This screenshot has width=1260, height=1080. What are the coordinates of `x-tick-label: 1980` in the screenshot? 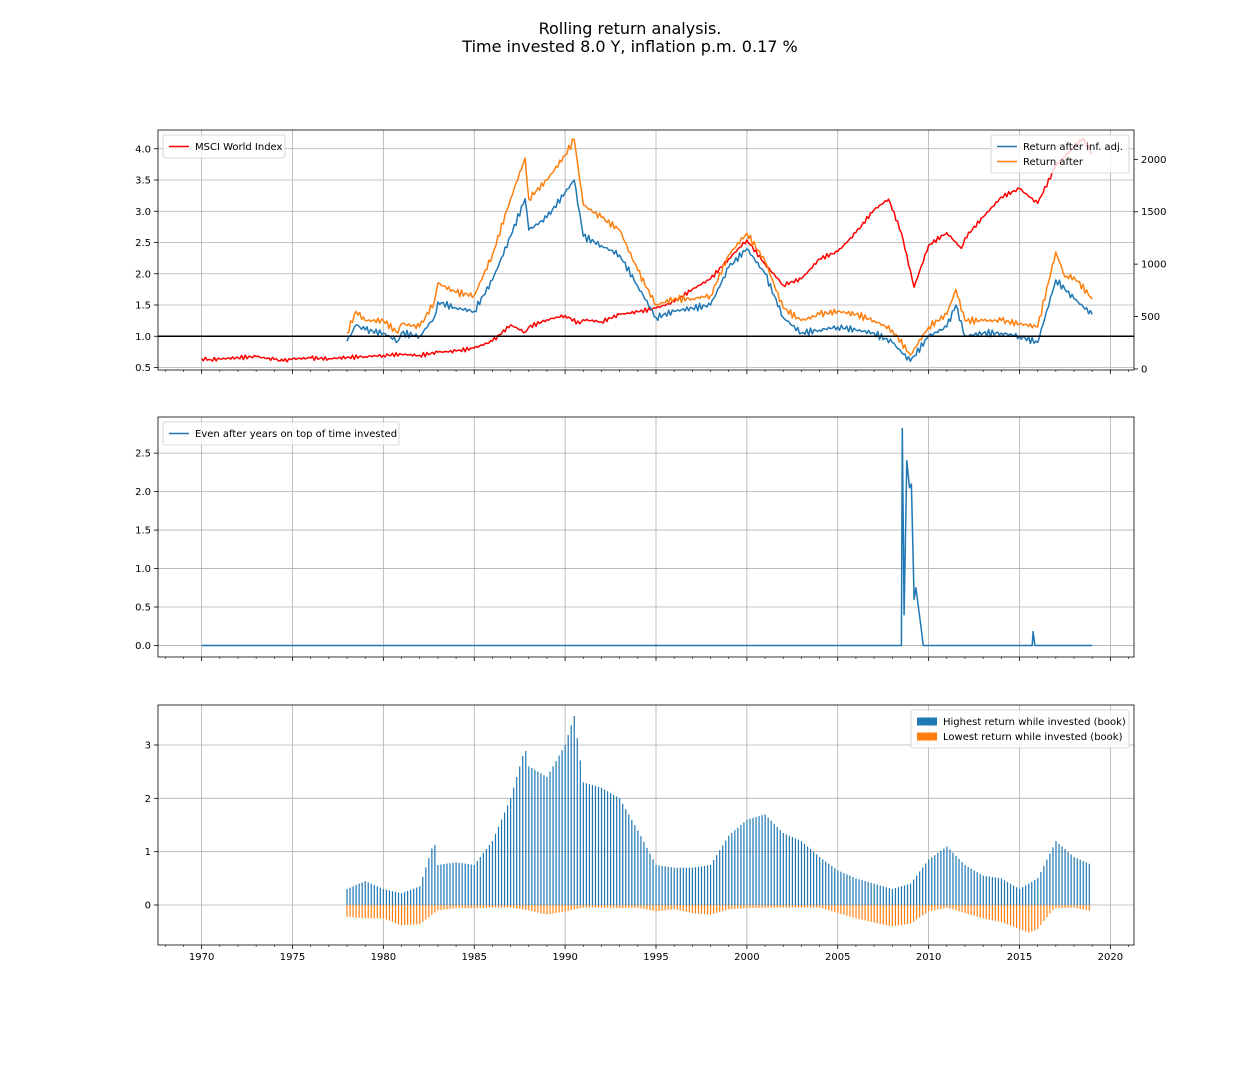 It's located at (383, 957).